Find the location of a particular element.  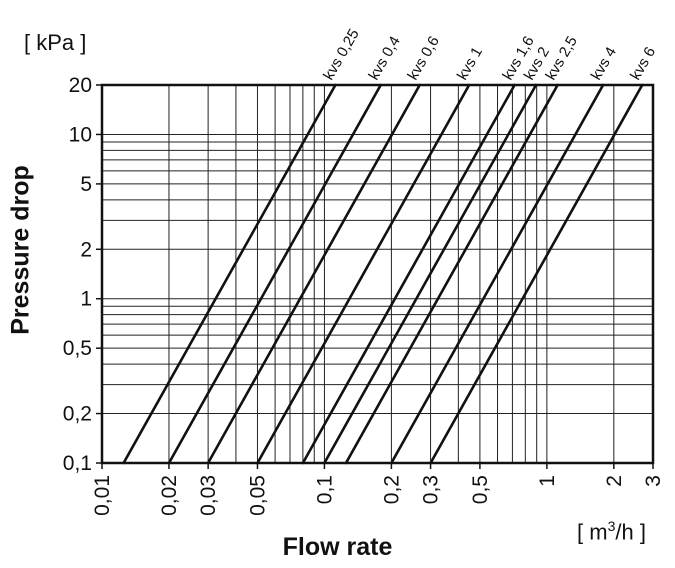

x-tick-labels: 0,01 0,02 0,03 0,05 0,1 0,2 0,3 0,5 1 2 3 is located at coordinates (378, 495).